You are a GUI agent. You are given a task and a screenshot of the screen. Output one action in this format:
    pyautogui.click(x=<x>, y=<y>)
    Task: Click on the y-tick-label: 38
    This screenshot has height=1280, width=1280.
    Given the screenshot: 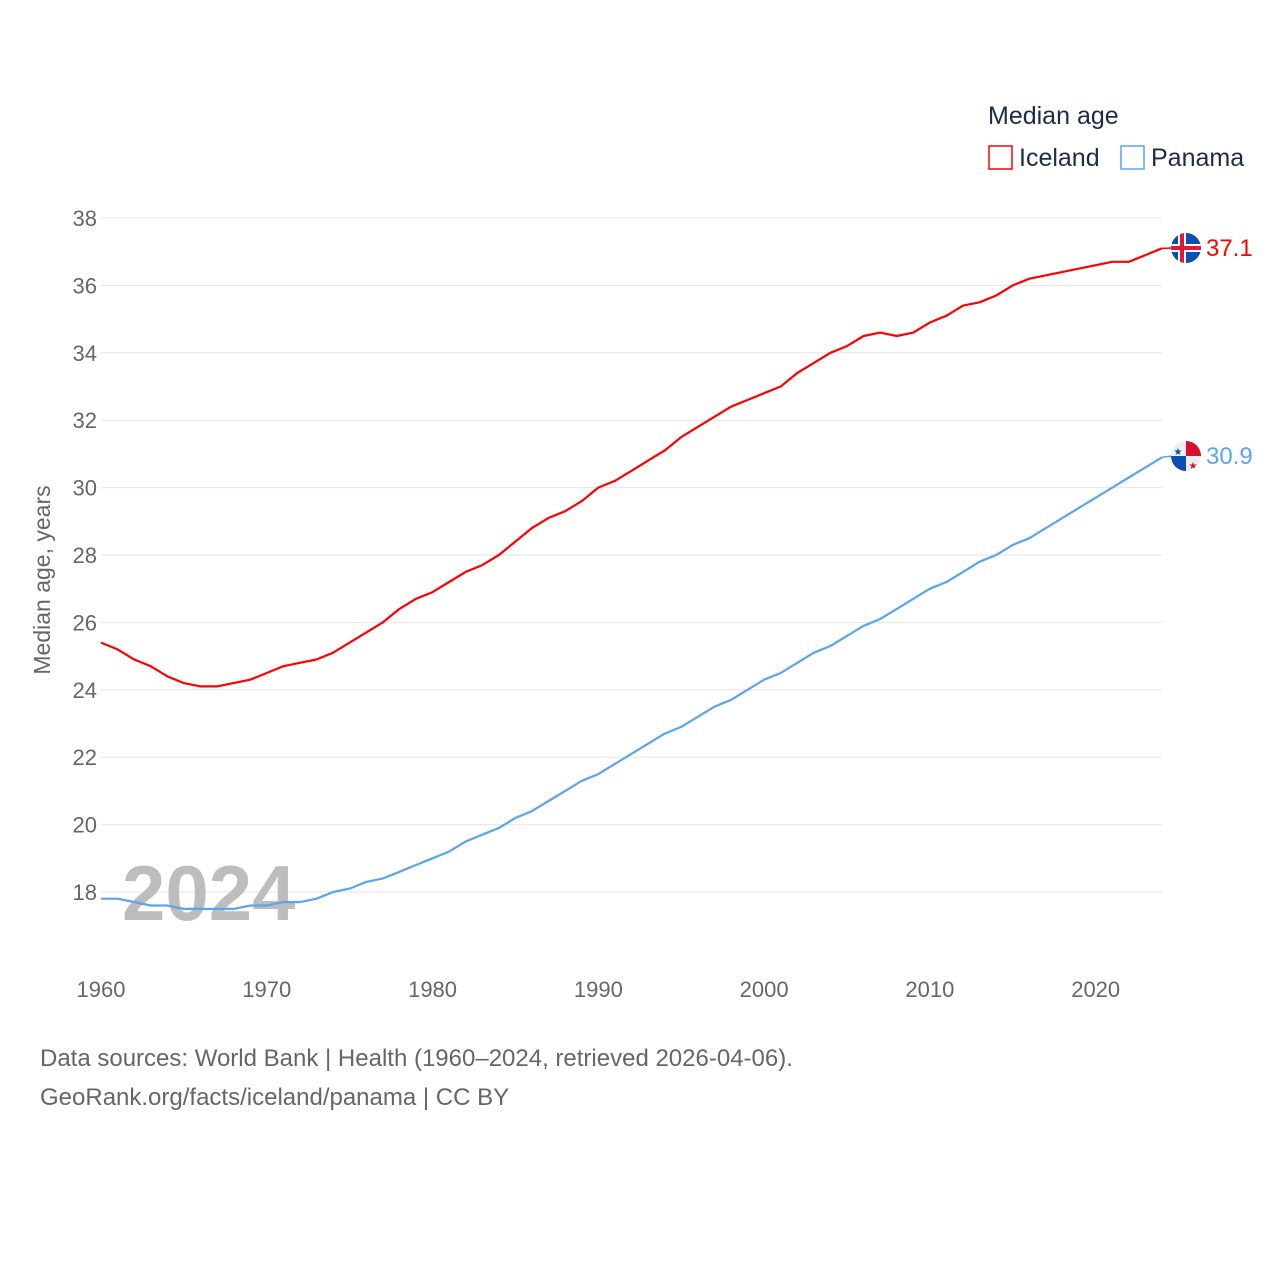 What is the action you would take?
    pyautogui.click(x=85, y=218)
    